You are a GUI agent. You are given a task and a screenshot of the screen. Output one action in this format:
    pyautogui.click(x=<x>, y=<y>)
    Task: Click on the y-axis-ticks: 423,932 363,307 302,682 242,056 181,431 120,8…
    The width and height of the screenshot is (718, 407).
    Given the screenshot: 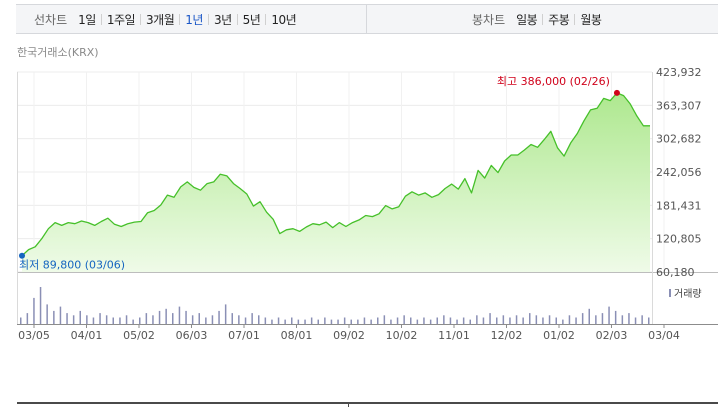 What is the action you would take?
    pyautogui.click(x=679, y=172)
    